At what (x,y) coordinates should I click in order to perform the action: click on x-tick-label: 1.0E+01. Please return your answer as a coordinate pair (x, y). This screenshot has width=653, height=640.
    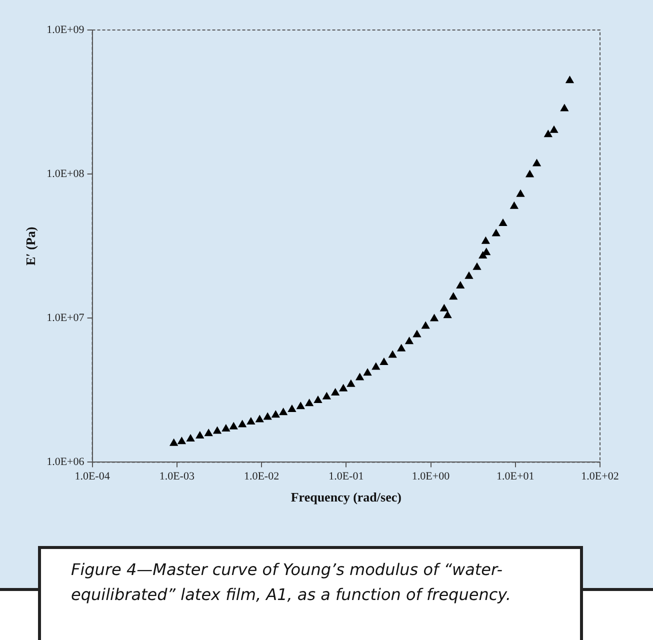
    Looking at the image, I should click on (515, 476).